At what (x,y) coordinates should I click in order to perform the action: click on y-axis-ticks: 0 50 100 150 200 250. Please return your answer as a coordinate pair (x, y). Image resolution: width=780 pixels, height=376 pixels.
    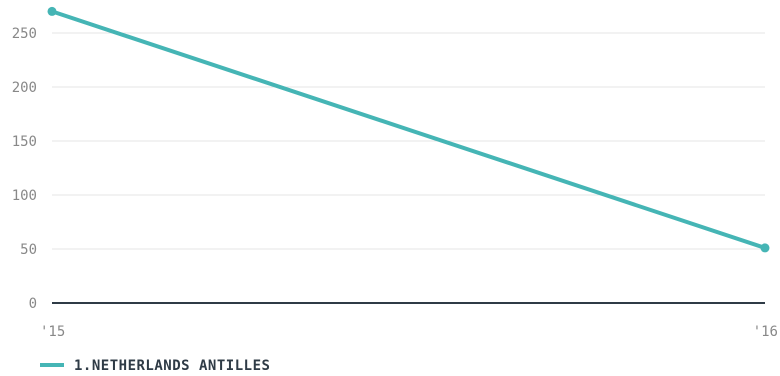
    Looking at the image, I should click on (24, 169).